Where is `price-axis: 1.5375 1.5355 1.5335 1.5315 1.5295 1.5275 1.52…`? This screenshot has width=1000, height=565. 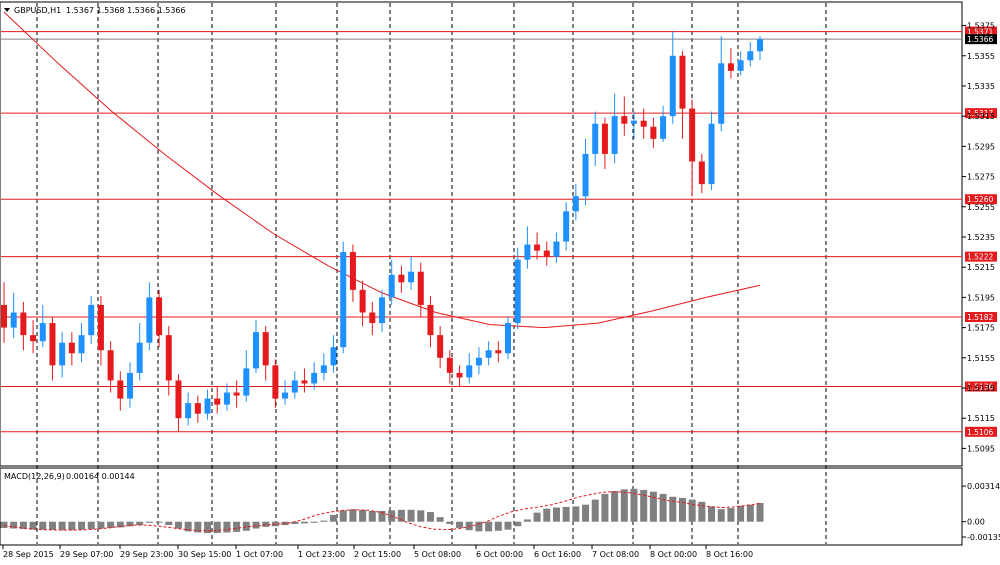
price-axis: 1.5375 1.5355 1.5335 1.5315 1.5295 1.5275 1.52… is located at coordinates (978, 238).